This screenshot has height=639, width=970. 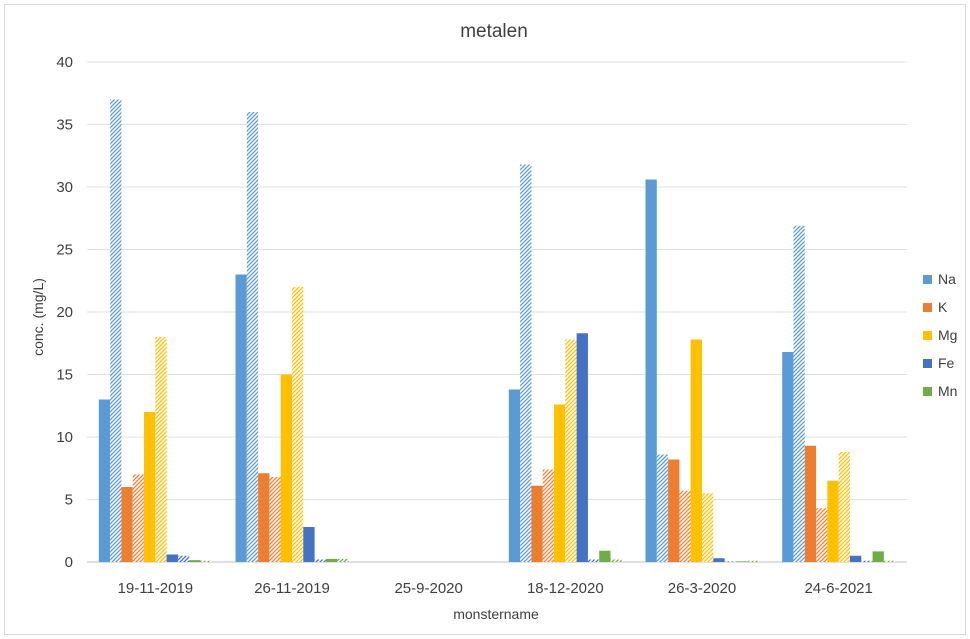 I want to click on x-tick-label: 24-6-2021, so click(x=838, y=588).